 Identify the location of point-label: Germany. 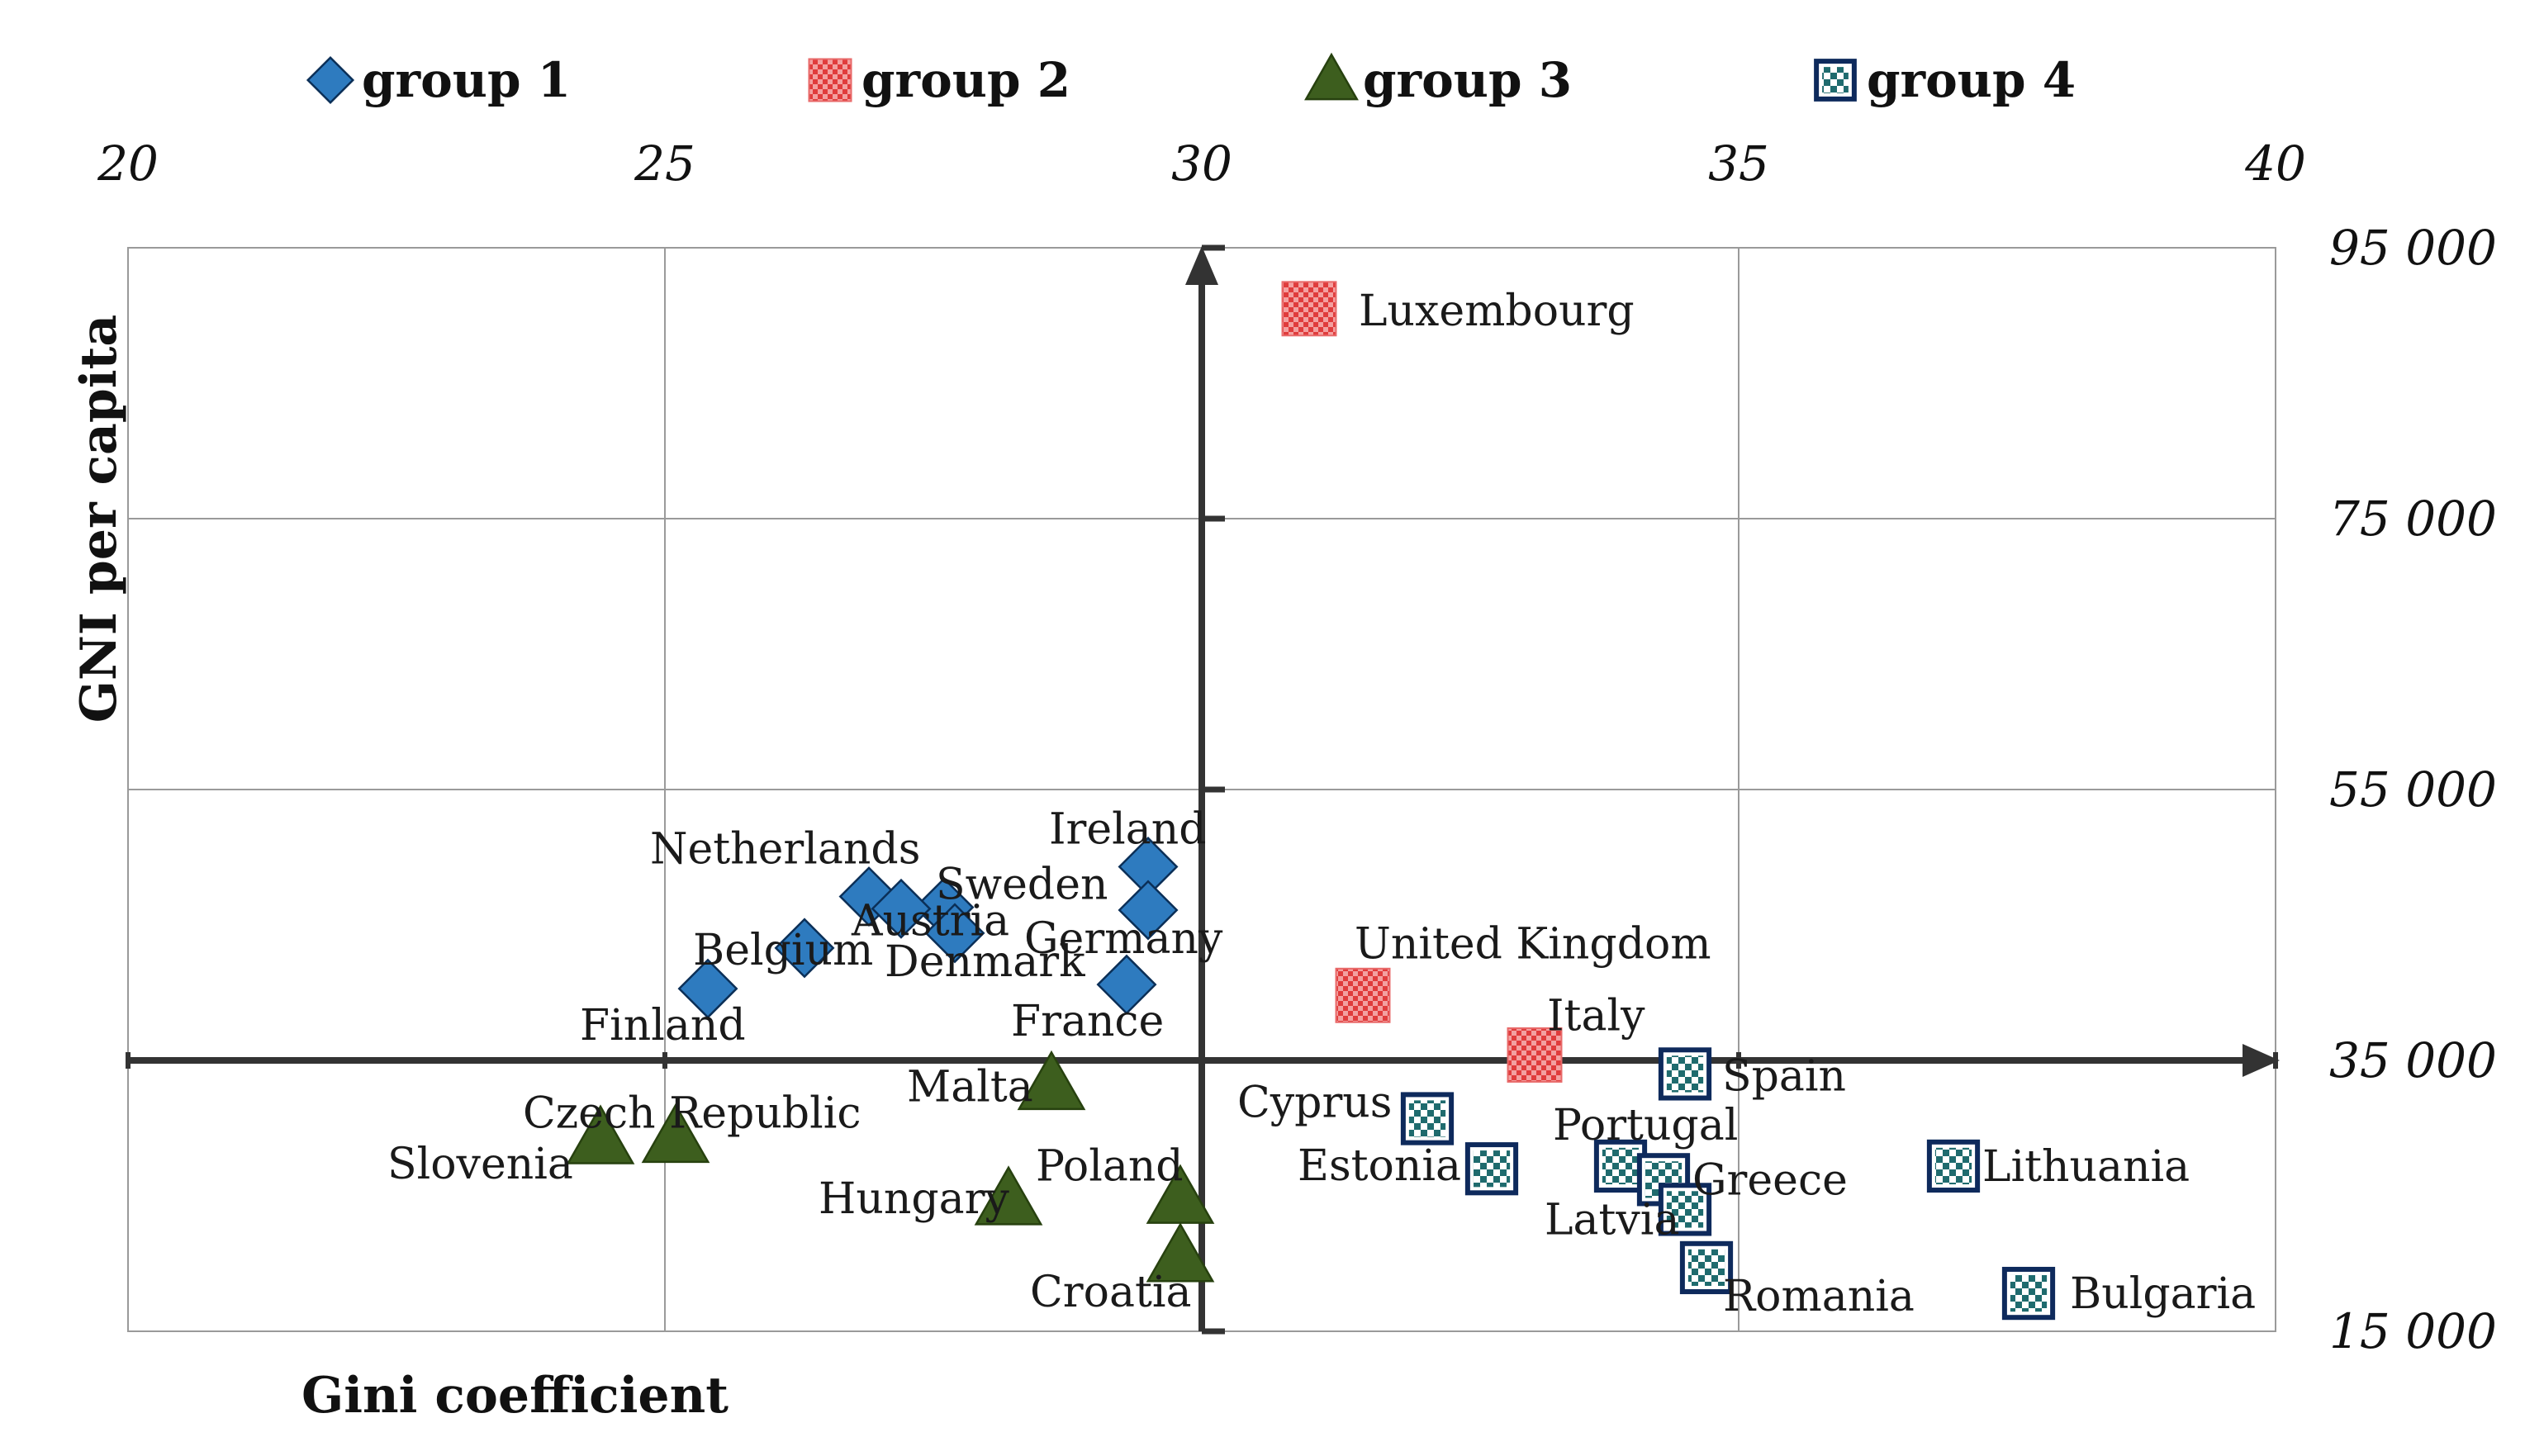
(1123, 939).